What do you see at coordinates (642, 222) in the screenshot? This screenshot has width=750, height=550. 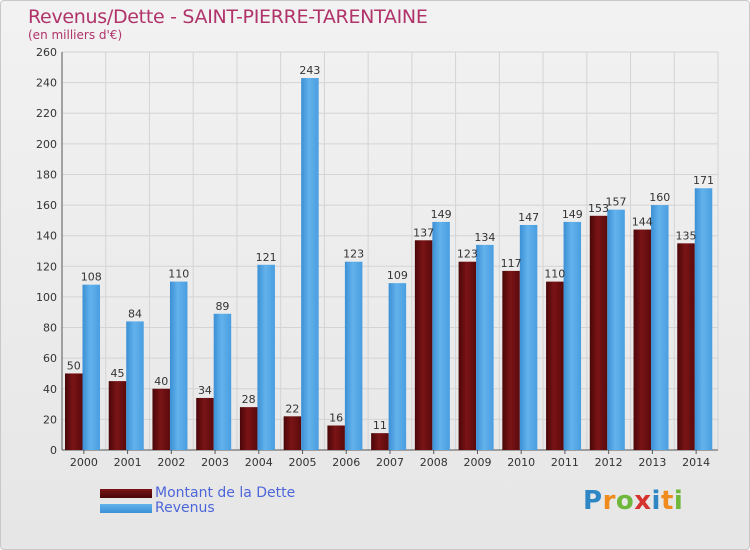 I see `data-label: 144` at bounding box center [642, 222].